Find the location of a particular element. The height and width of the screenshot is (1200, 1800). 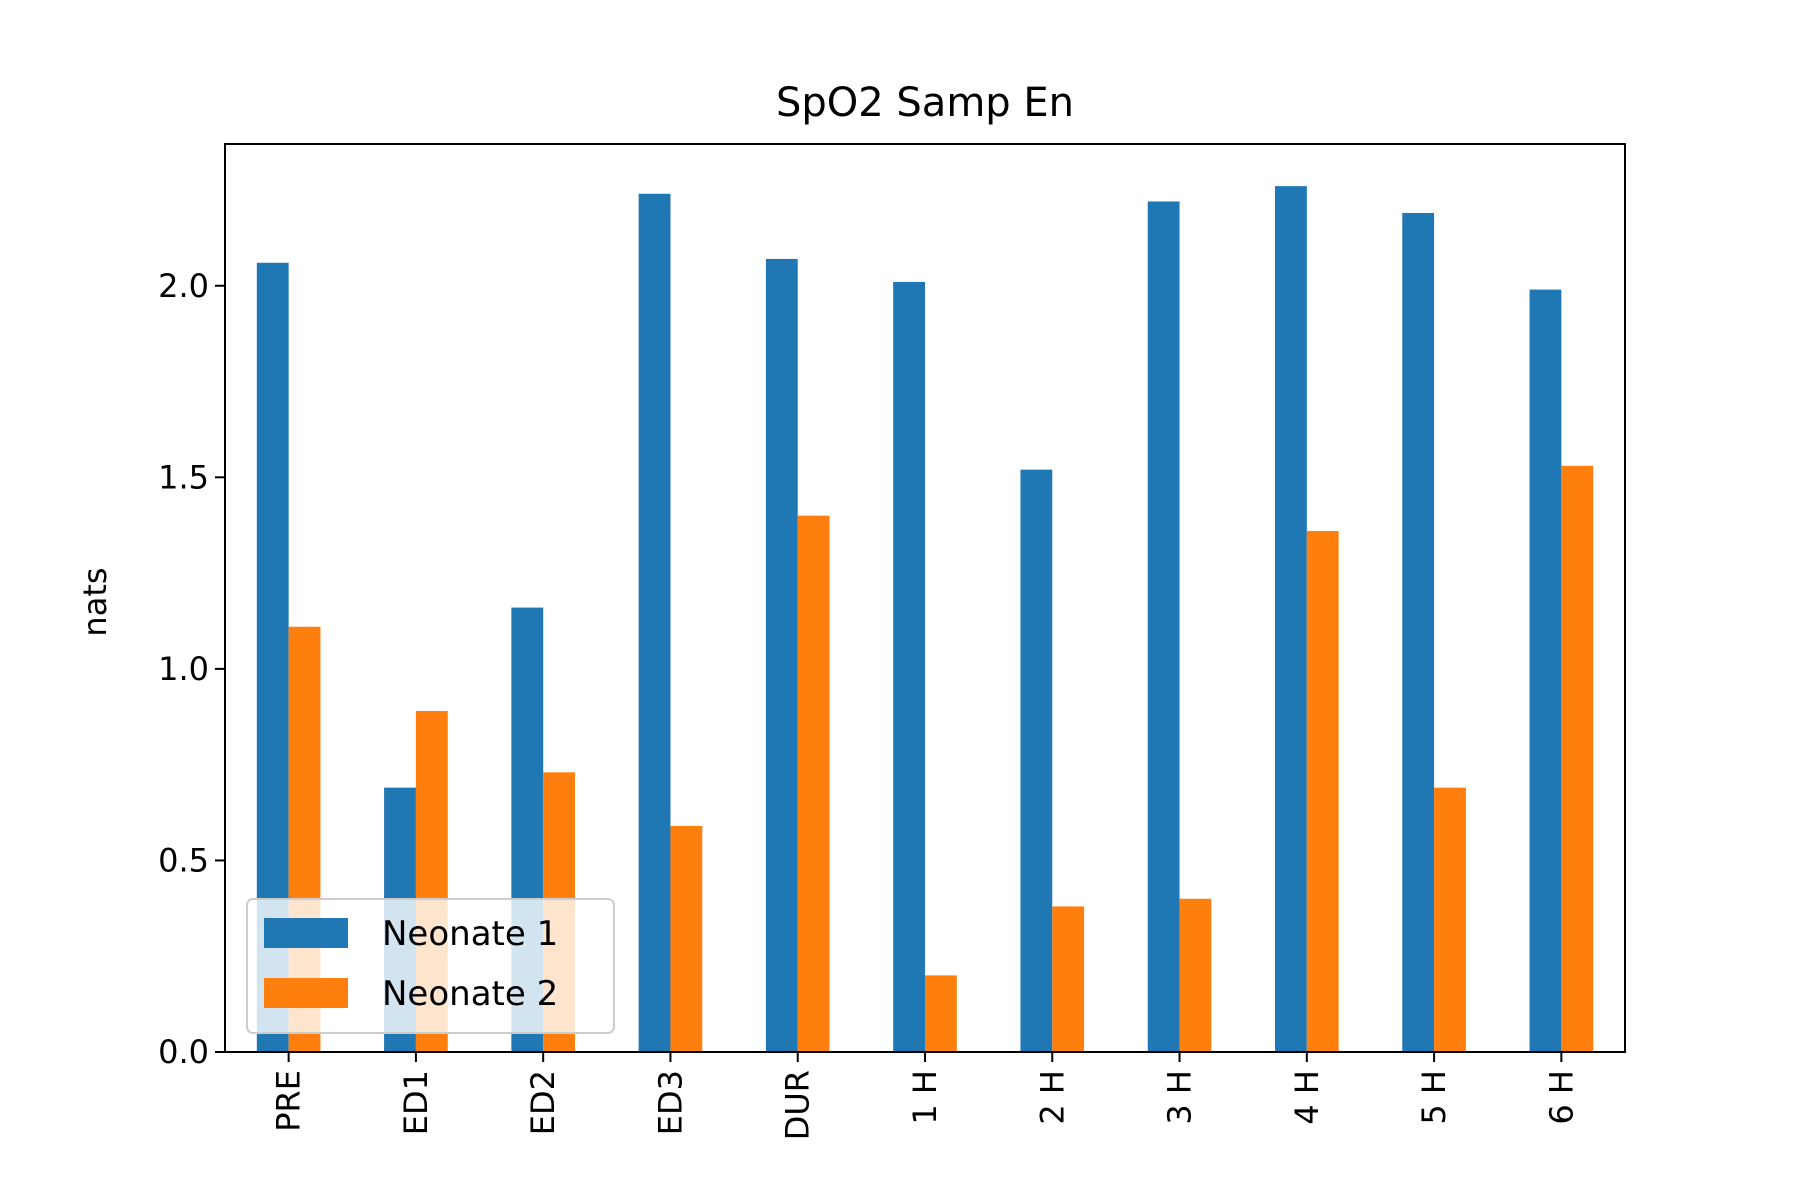

y-tick-label: 1.5 is located at coordinates (183, 477).